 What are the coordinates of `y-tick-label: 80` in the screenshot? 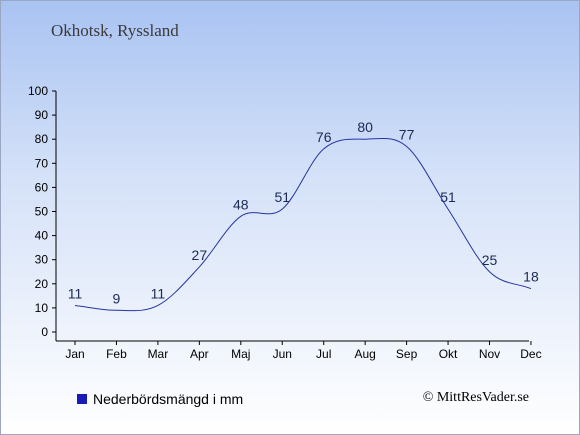 It's located at (42, 139).